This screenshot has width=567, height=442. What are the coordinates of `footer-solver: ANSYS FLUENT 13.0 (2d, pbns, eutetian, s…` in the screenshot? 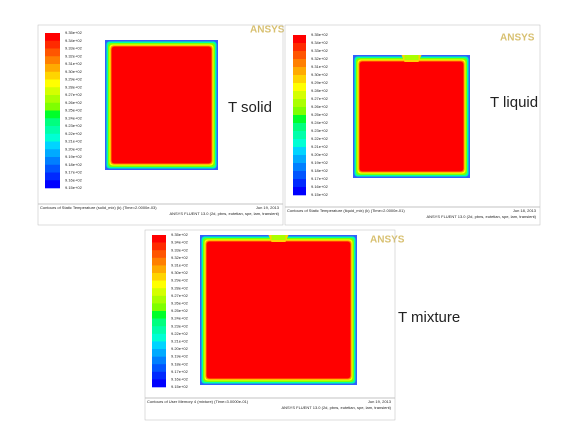 It's located at (481, 216).